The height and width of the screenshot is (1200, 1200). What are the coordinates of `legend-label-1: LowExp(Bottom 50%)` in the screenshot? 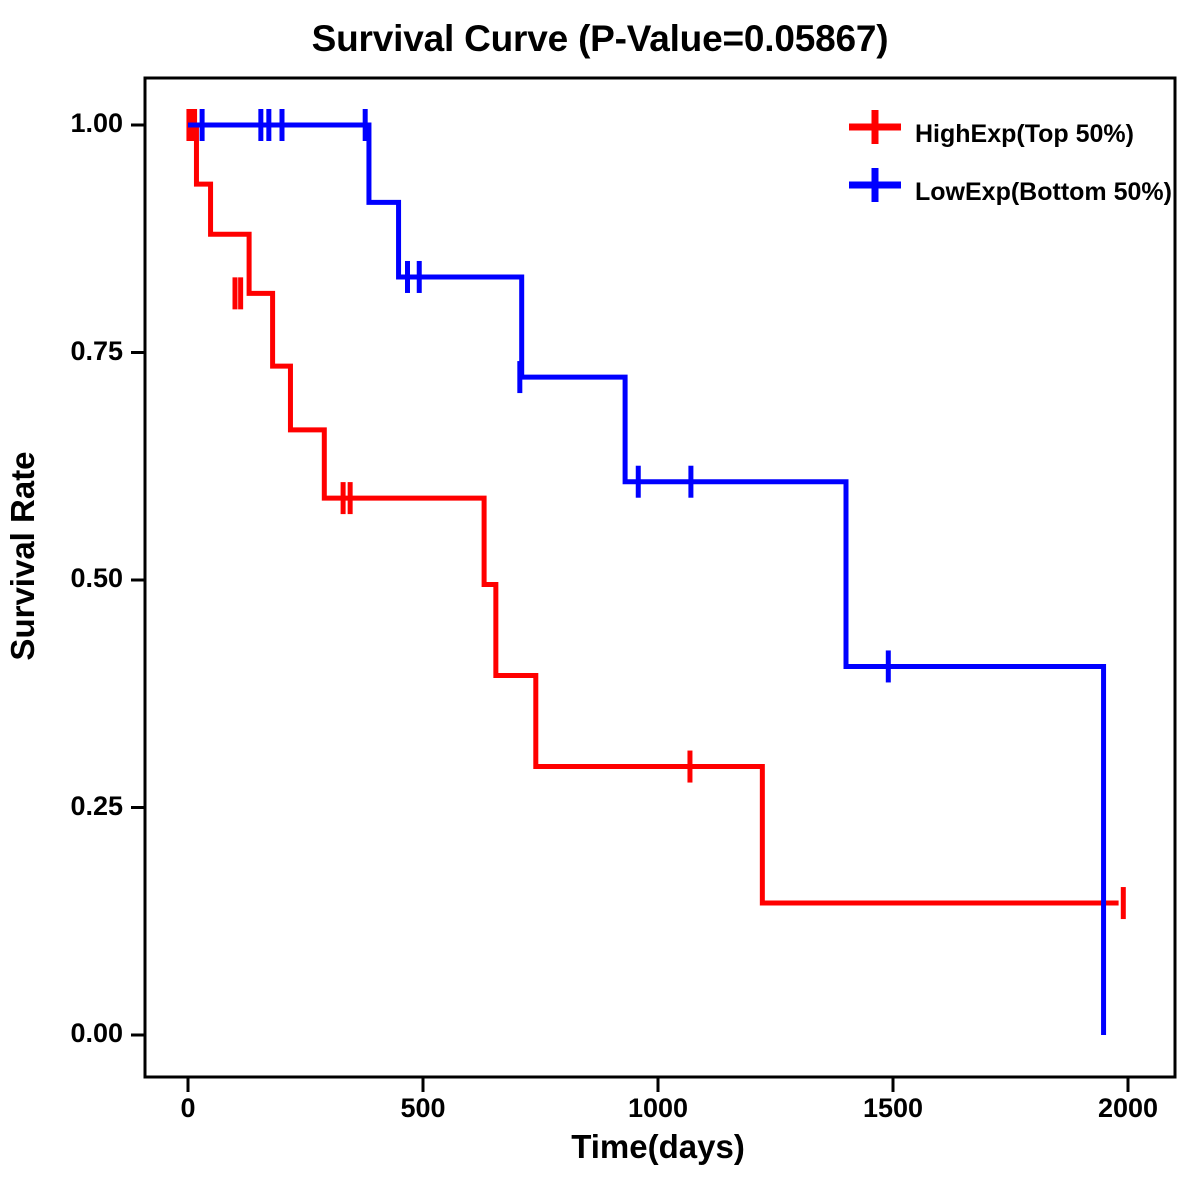 It's located at (1043, 192).